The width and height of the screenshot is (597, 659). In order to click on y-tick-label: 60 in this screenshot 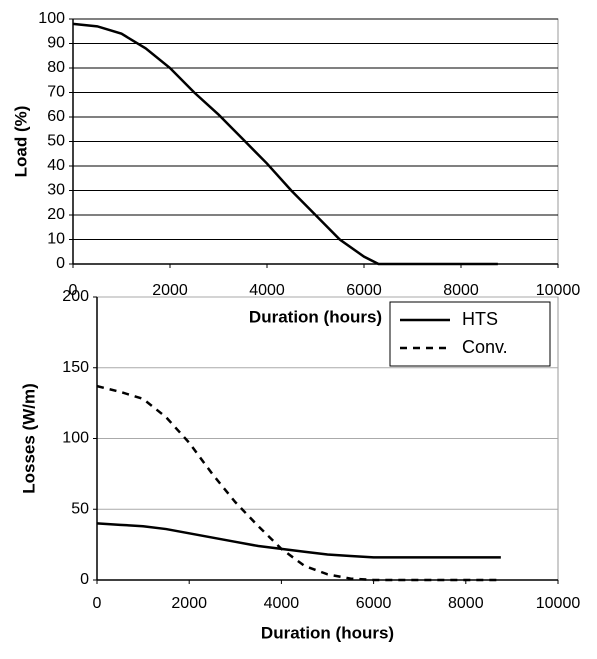, I will do `click(56, 116)`.